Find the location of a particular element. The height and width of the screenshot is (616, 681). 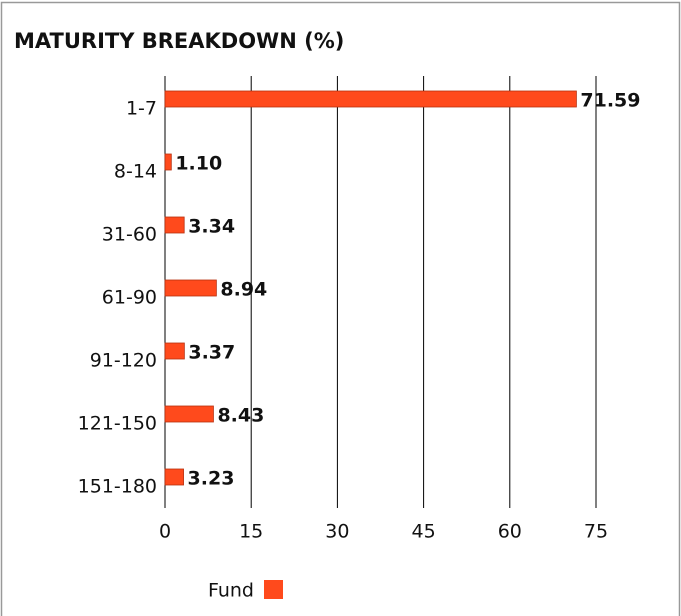

x-tick-label: 45 is located at coordinates (424, 532).